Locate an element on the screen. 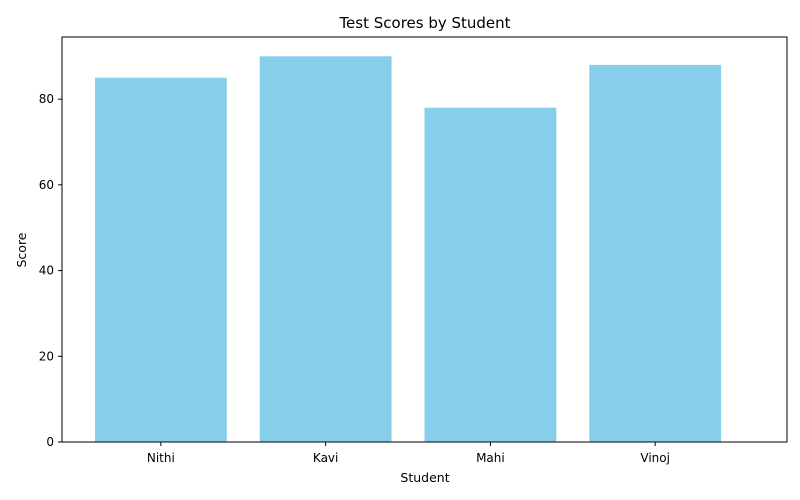  y-axis-label: Score is located at coordinates (21, 249).